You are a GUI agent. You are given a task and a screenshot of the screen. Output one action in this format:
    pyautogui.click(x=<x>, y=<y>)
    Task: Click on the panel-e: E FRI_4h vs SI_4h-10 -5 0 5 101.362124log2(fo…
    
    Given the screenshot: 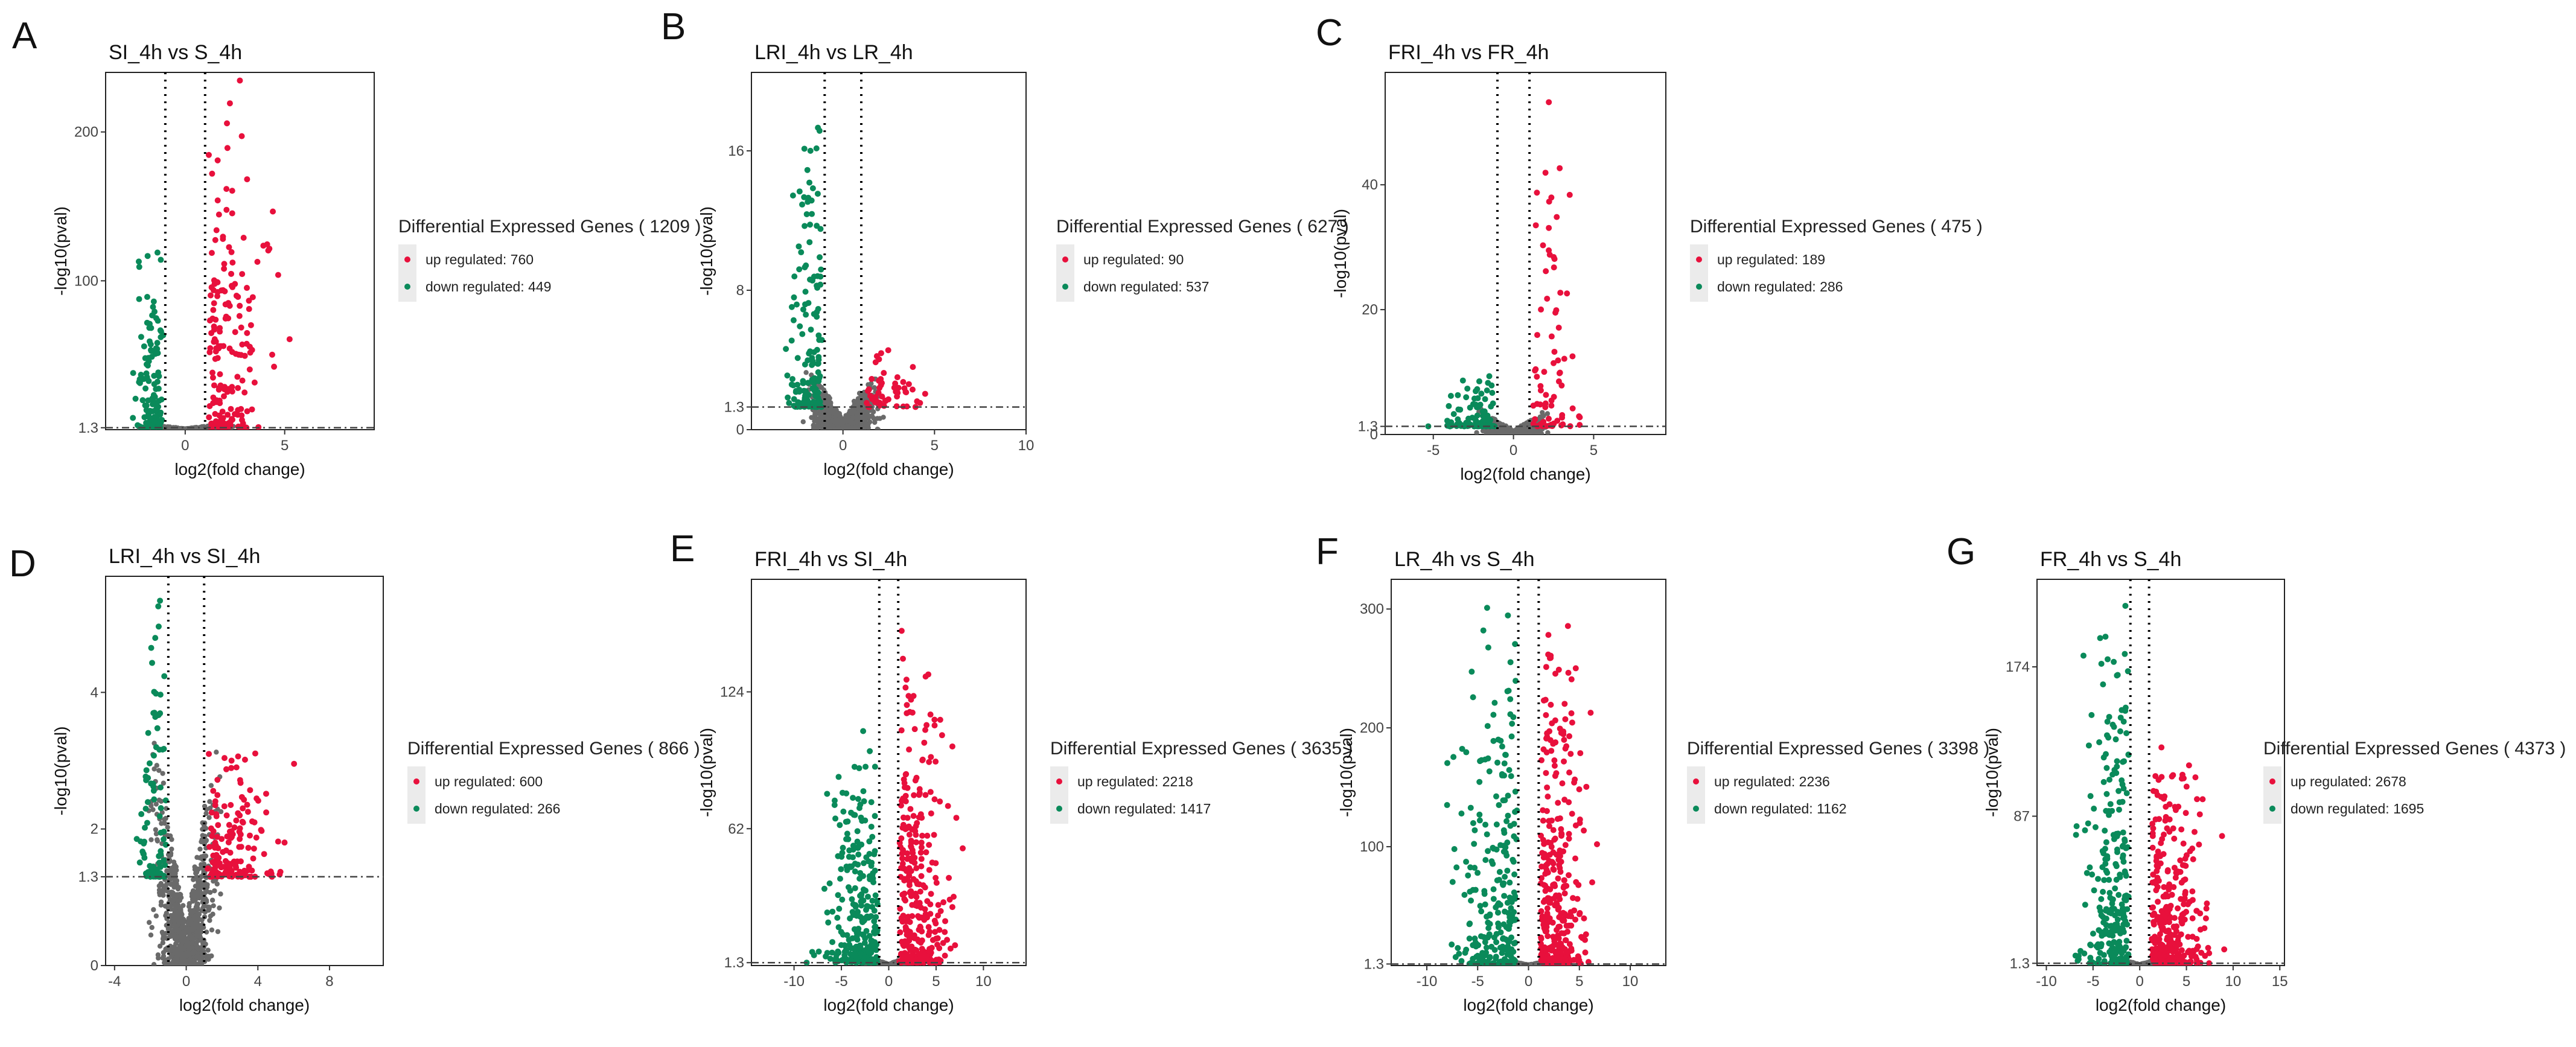 What is the action you would take?
    pyautogui.click(x=1011, y=771)
    